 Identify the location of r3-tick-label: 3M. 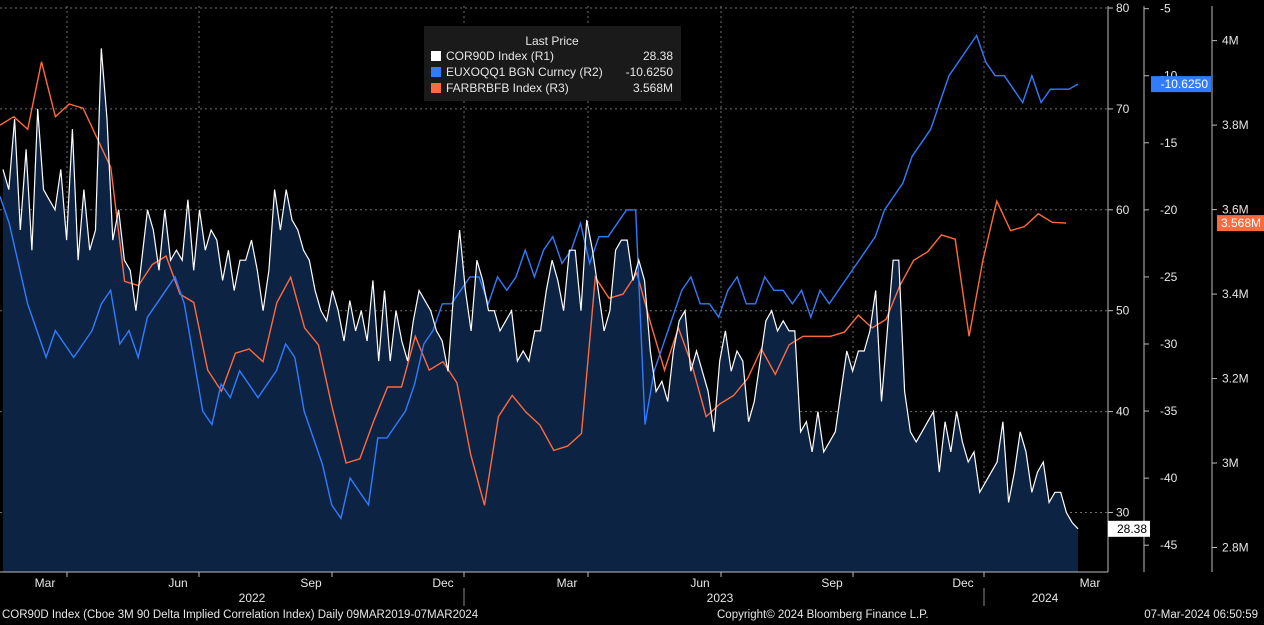
(1230, 463).